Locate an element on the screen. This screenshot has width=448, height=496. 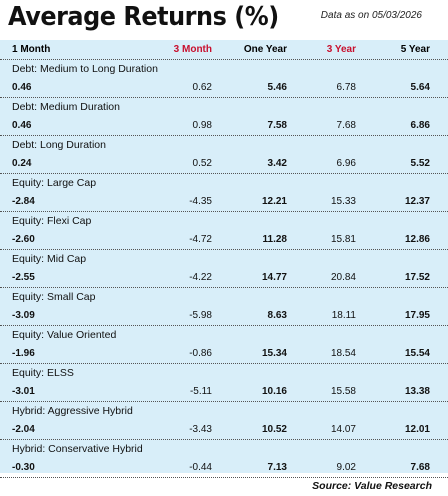
column-header-one-year: One Year is located at coordinates (265, 49).